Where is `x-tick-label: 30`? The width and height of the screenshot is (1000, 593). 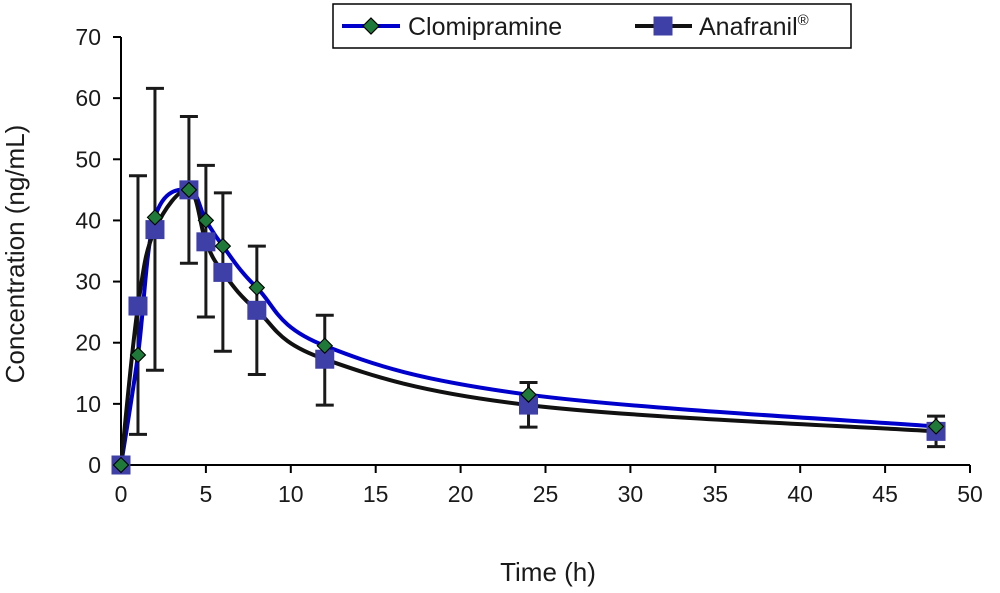 x-tick-label: 30 is located at coordinates (631, 494).